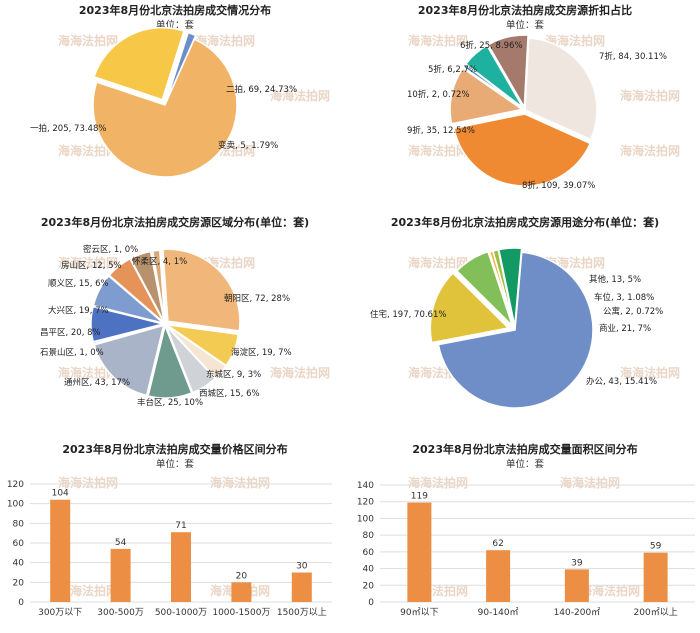 Image resolution: width=700 pixels, height=633 pixels. Describe the element at coordinates (577, 612) in the screenshot. I see `x-tick-label: 140-200㎡` at that location.